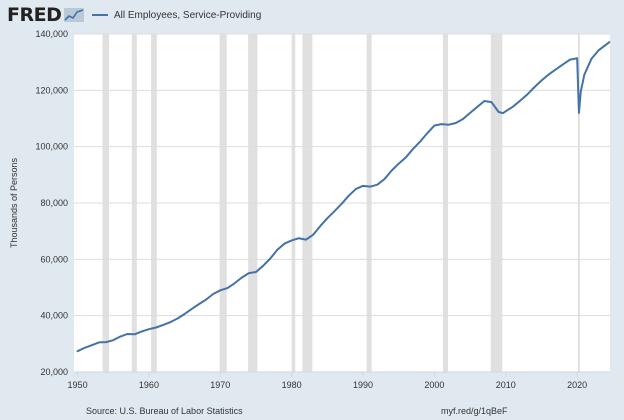  I want to click on x-tick-label: 1950, so click(78, 385).